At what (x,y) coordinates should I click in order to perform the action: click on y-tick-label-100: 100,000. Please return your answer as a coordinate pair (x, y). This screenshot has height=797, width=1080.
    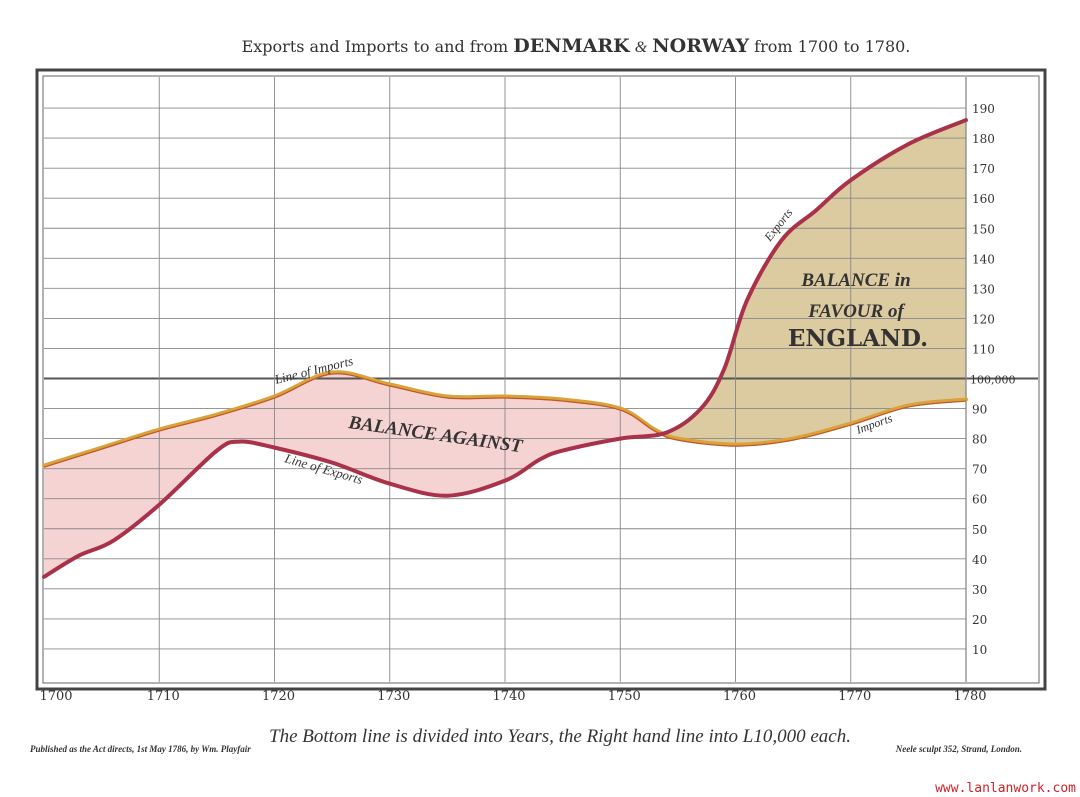
    Looking at the image, I should click on (993, 380).